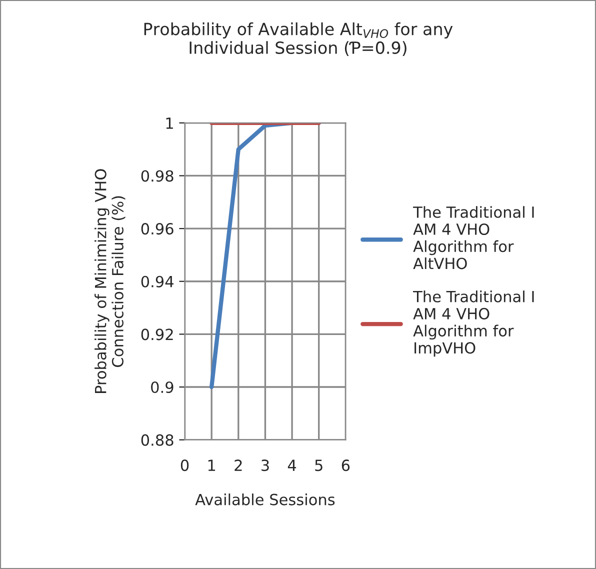 Image resolution: width=596 pixels, height=569 pixels. What do you see at coordinates (473, 323) in the screenshot?
I see `legend-label: The Traditional I AM 4 VHO Algorithm for ImpVHO` at bounding box center [473, 323].